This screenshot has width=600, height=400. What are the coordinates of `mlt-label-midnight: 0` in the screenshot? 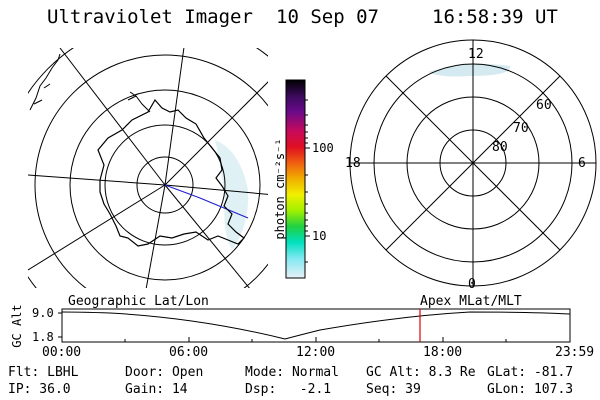 It's located at (472, 284).